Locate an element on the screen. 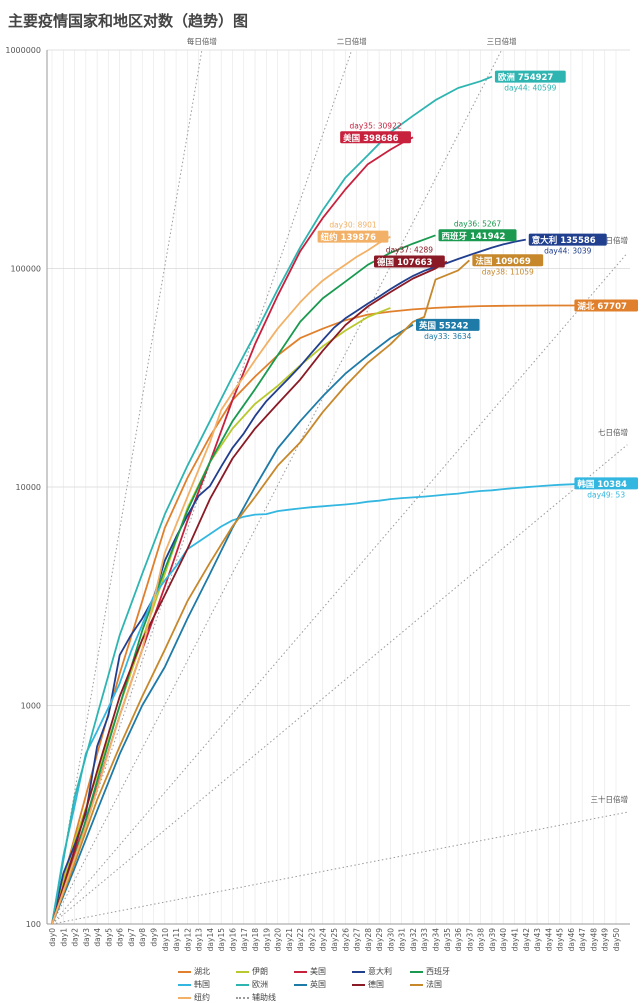 Image resolution: width=641 pixels, height=1003 pixels. x-tick-label: day31 is located at coordinates (402, 940).